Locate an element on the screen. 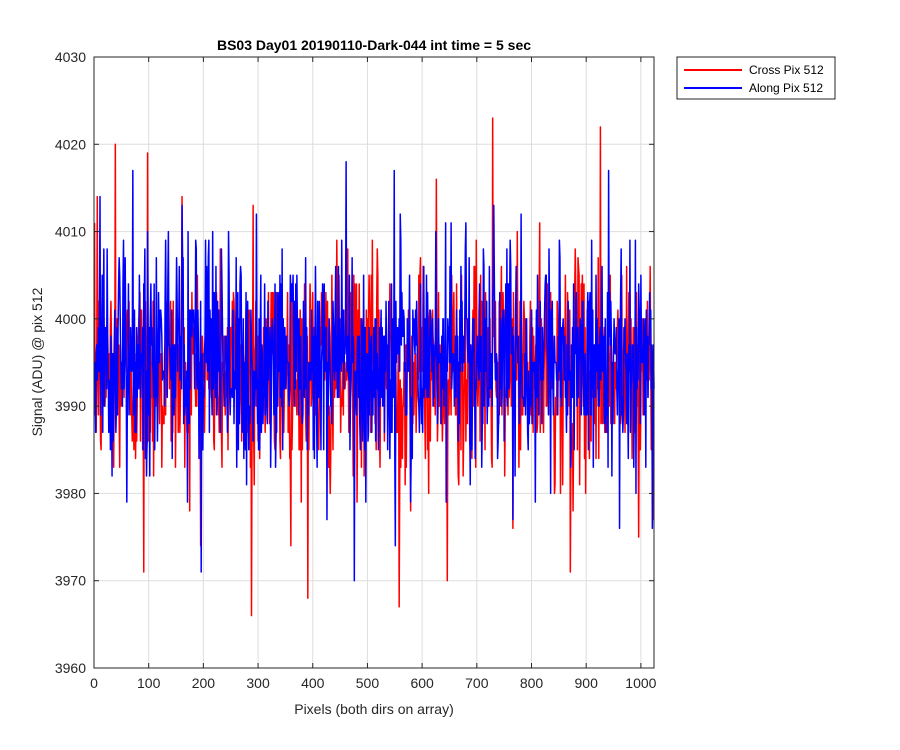  x-axis-label: Pixels (both dirs on array) is located at coordinates (374, 709).